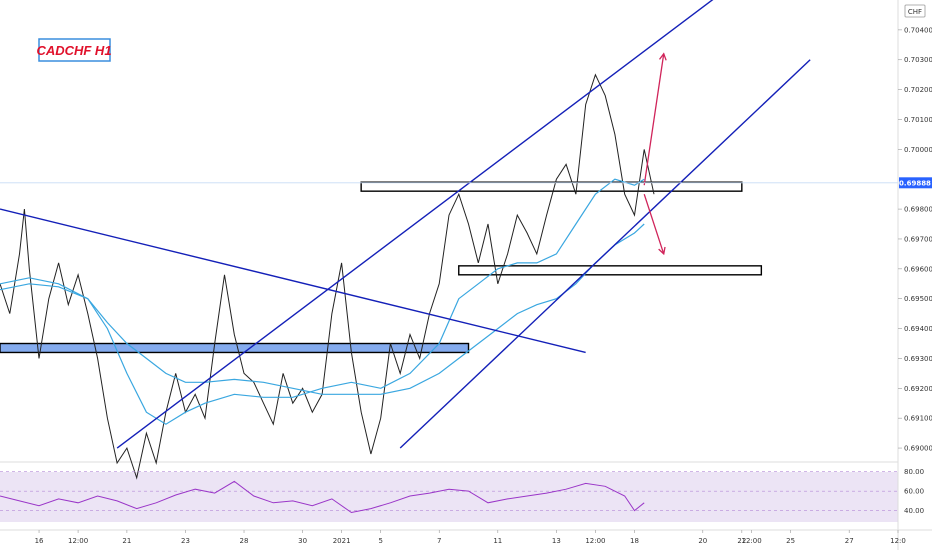 Image resolution: width=932 pixels, height=550 pixels. I want to click on x-tick-label: 28, so click(244, 541).